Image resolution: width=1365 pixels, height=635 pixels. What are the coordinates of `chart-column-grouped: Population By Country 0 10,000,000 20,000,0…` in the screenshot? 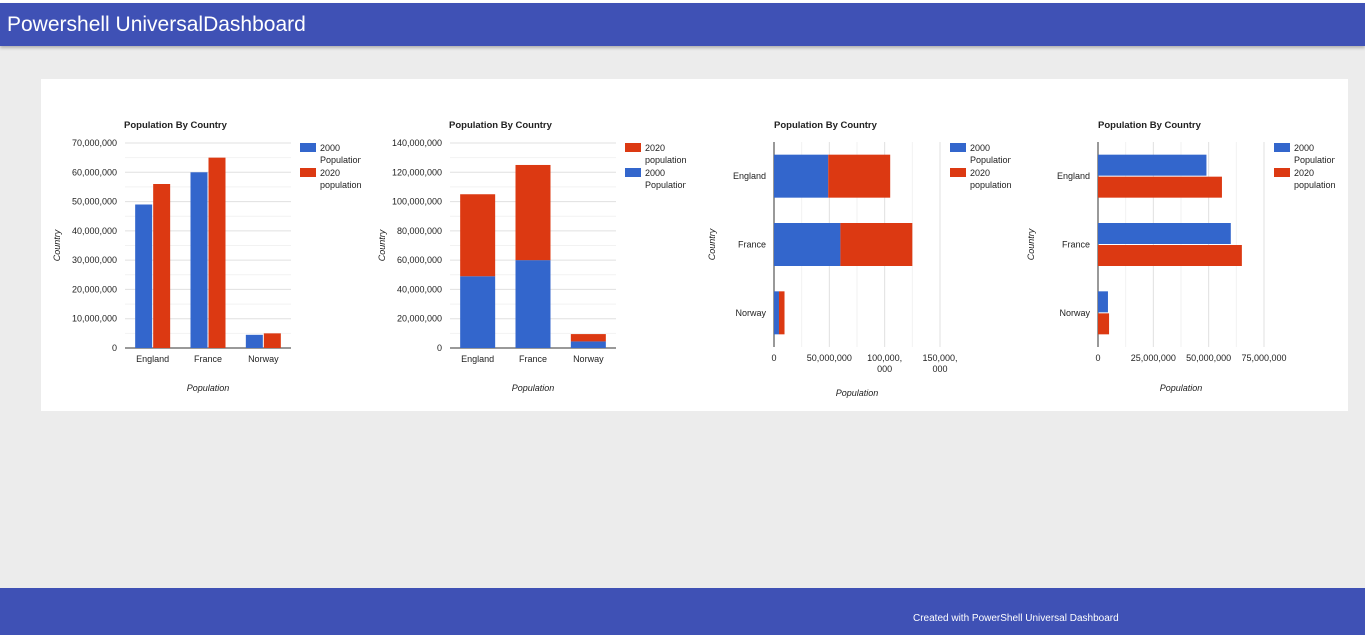 It's located at (201, 245).